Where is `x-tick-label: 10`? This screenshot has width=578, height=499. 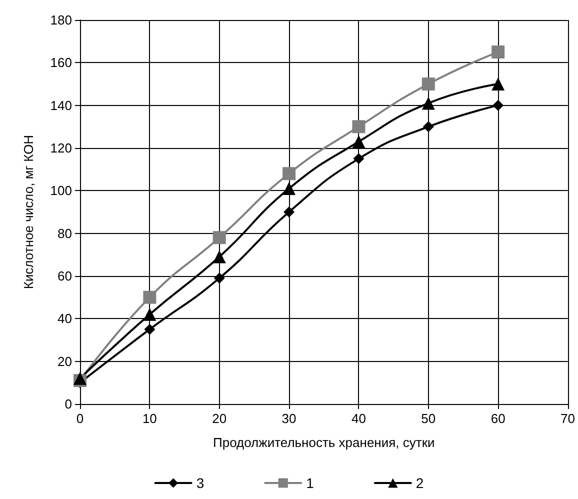
x-tick-label: 10 is located at coordinates (149, 418).